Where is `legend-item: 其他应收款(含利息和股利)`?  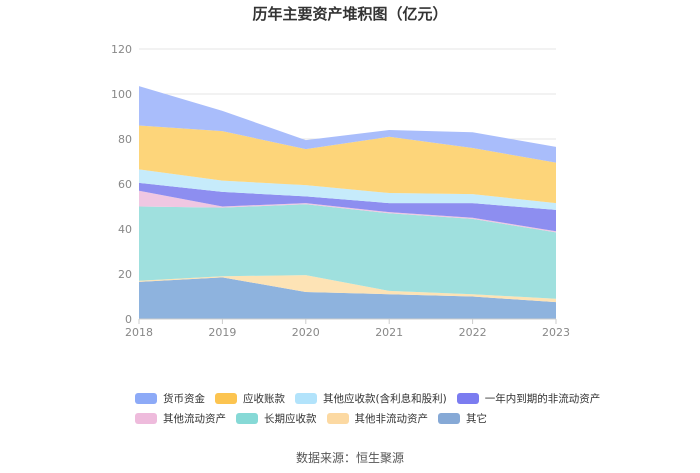 legend-item: 其他应收款(含利息和股利) is located at coordinates (371, 398).